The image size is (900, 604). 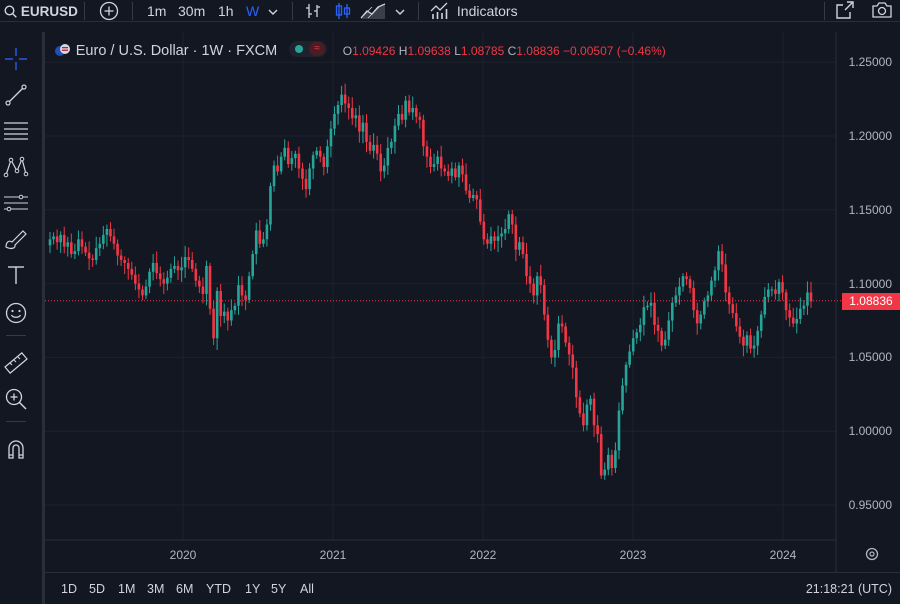 I want to click on price-tick-label: 1.25000, so click(x=870, y=62).